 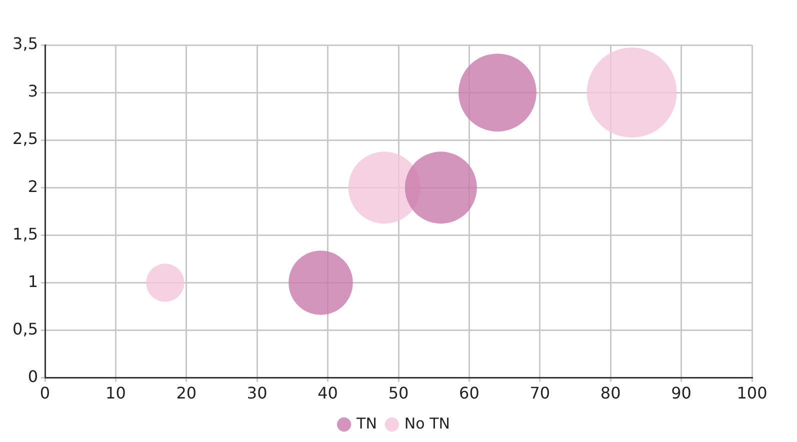 What do you see at coordinates (33, 376) in the screenshot?
I see `y-tick-label: 0` at bounding box center [33, 376].